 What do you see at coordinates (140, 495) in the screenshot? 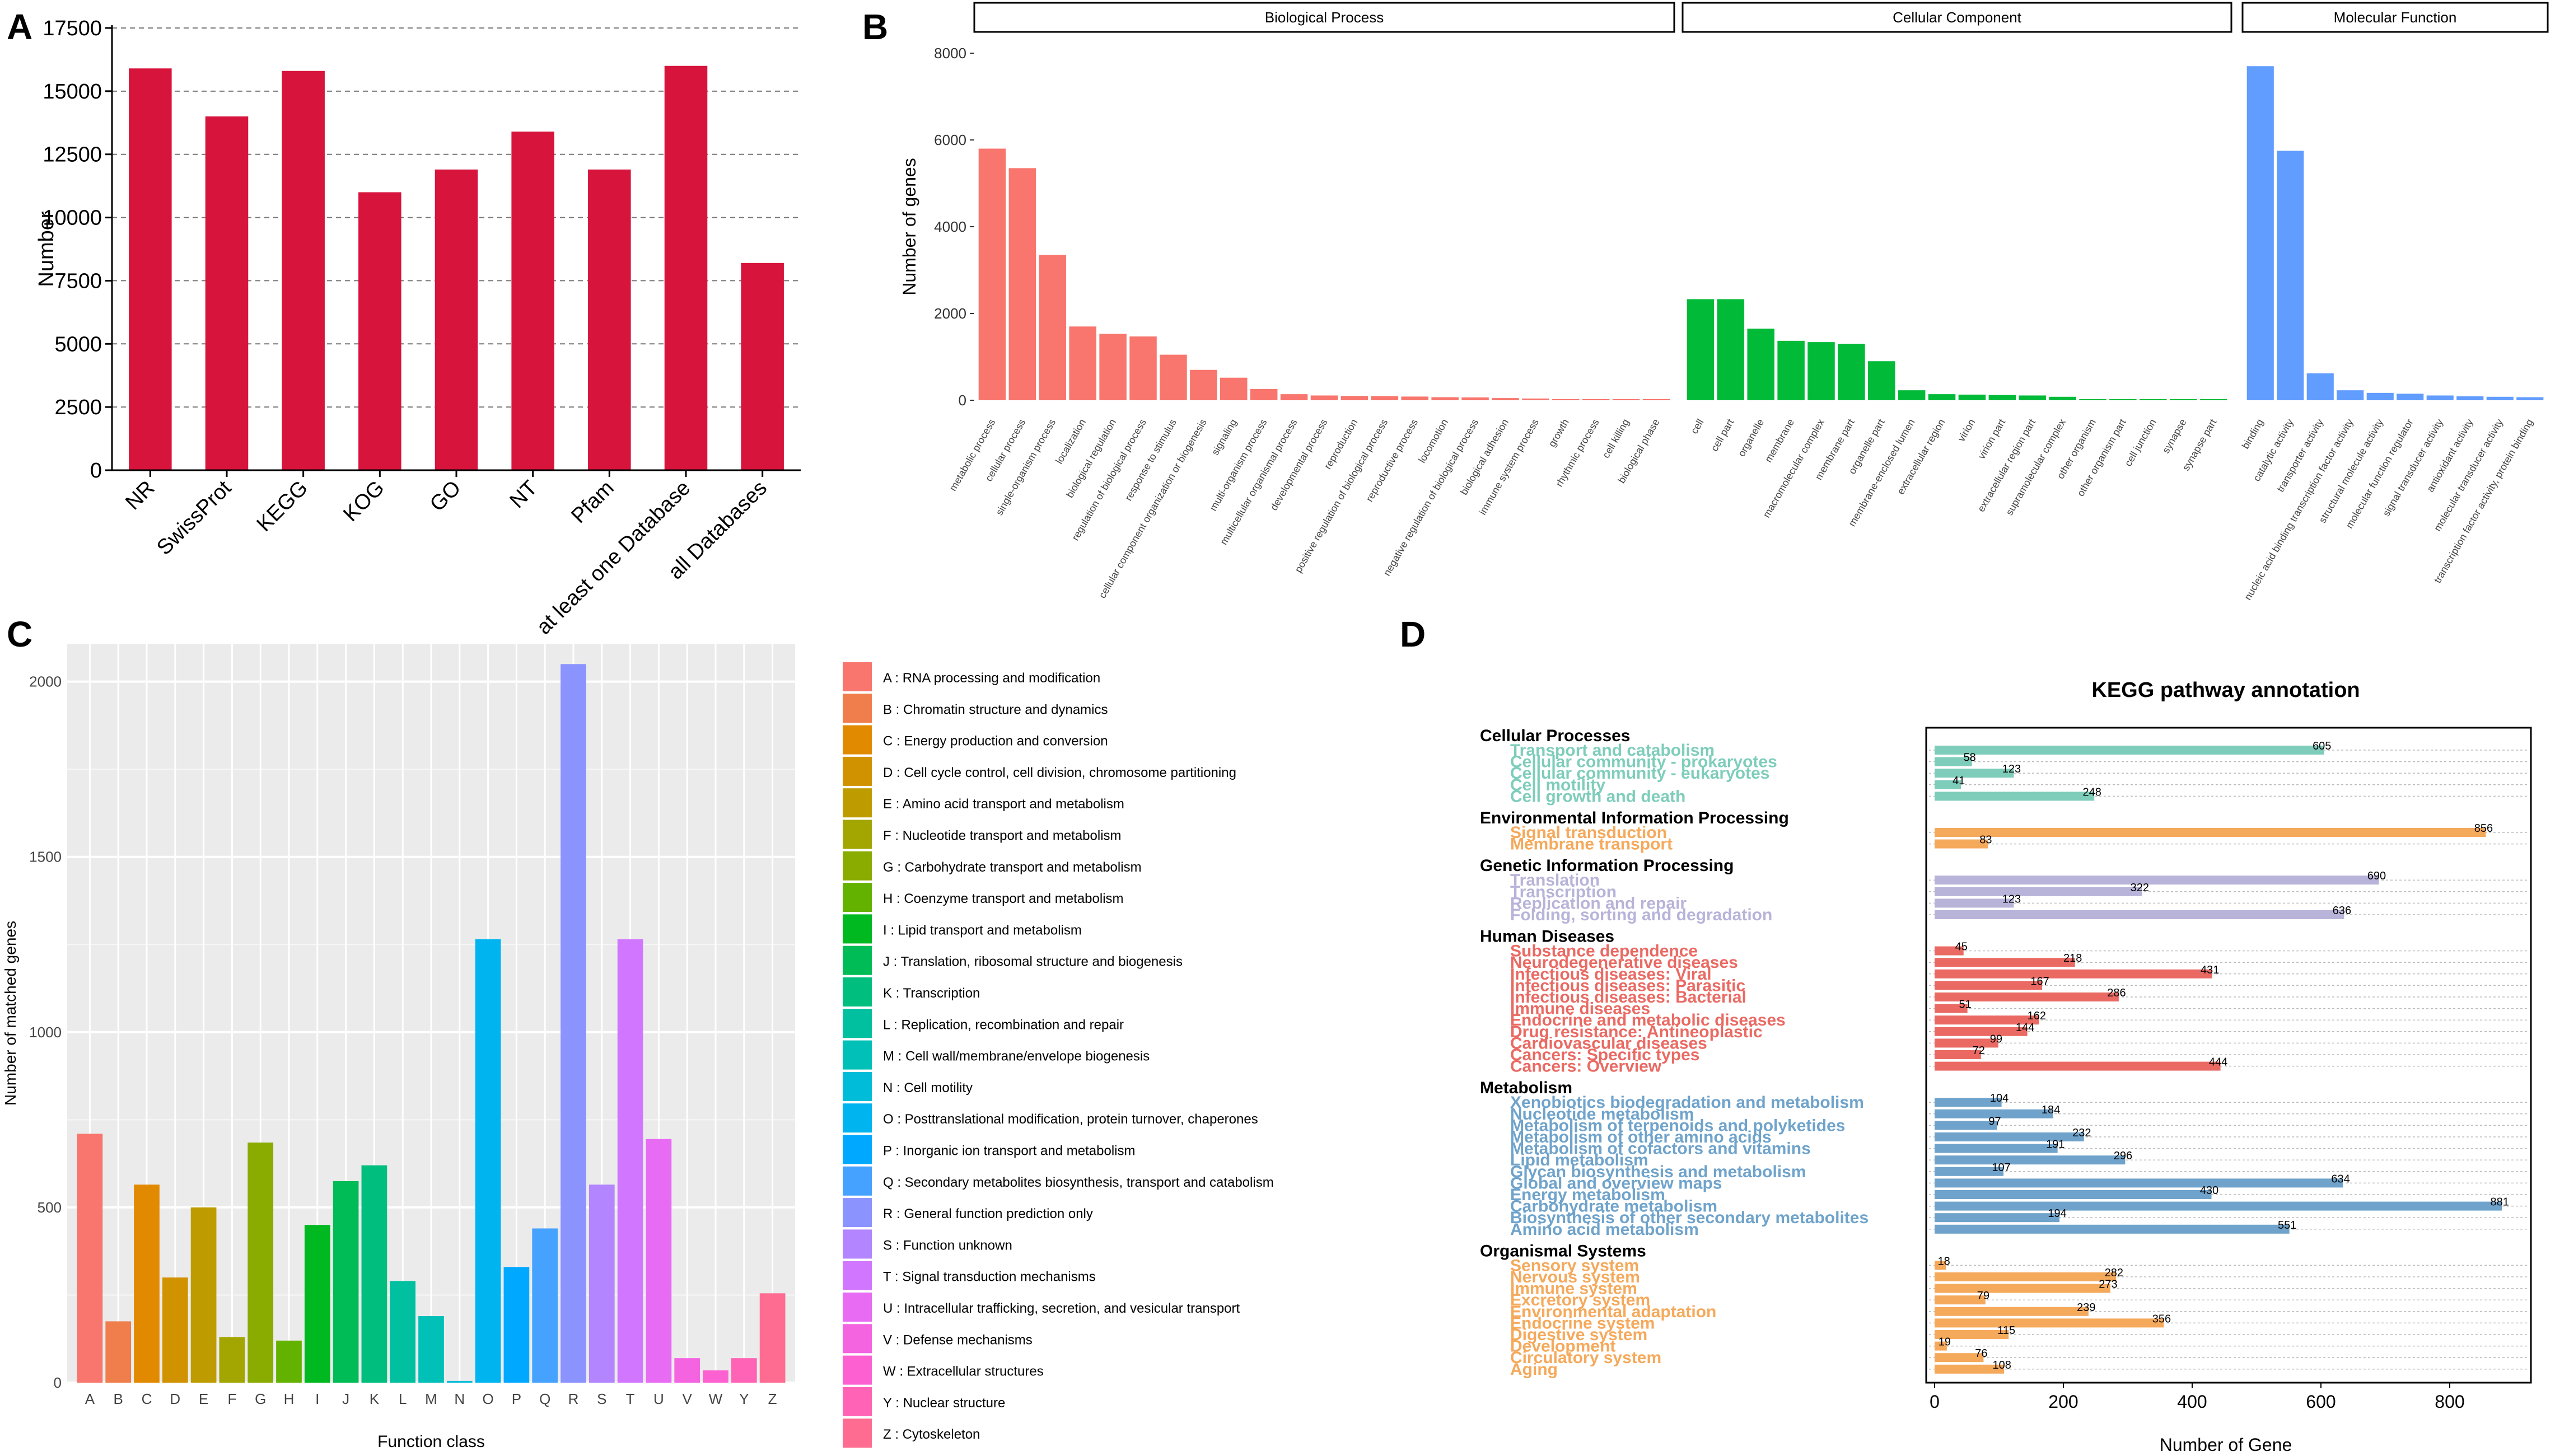
I see `panel-a-x-tick-label: NR` at bounding box center [140, 495].